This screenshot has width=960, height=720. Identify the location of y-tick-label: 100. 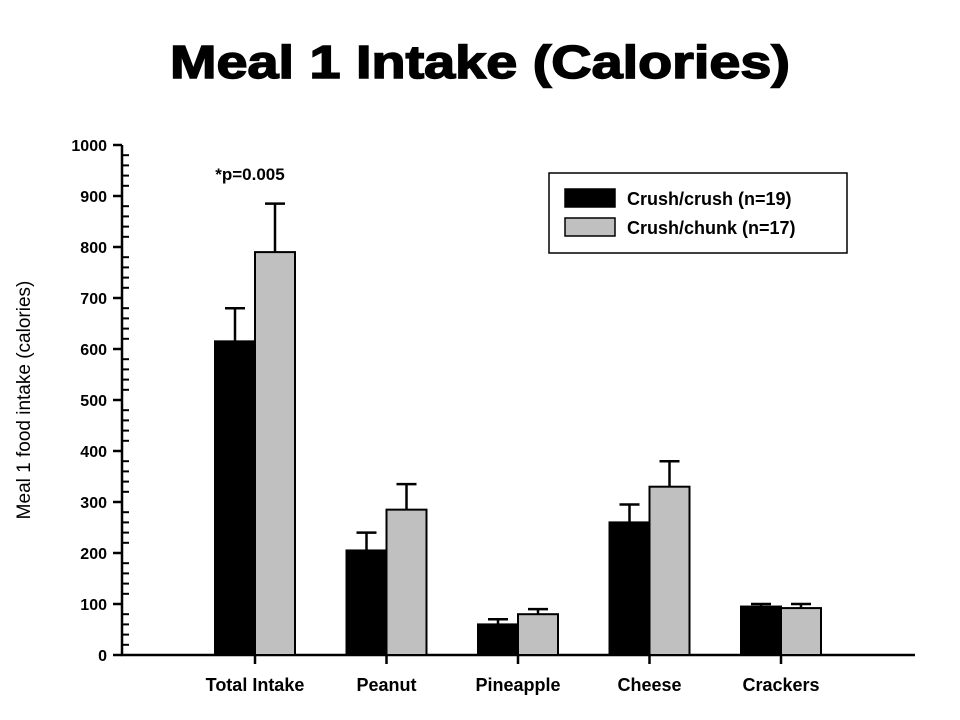
(93, 605).